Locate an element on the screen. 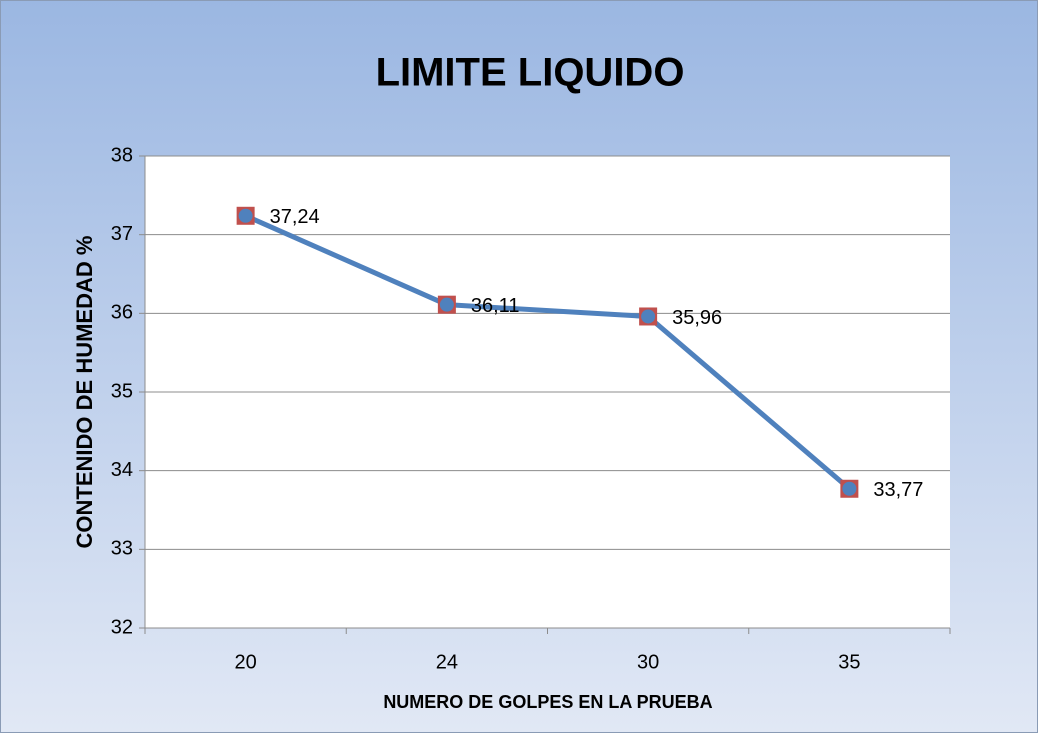 The image size is (1038, 733). data-label: 33,77 is located at coordinates (898, 490).